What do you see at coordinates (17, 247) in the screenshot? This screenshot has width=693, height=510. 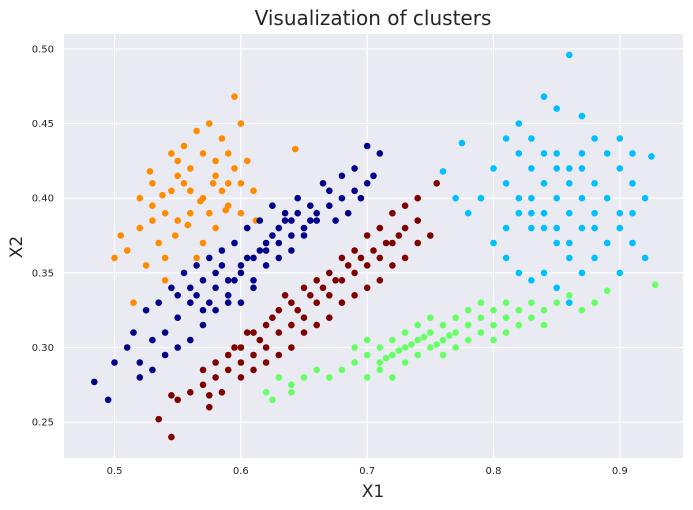 I see `y-axis-label: X2` at bounding box center [17, 247].